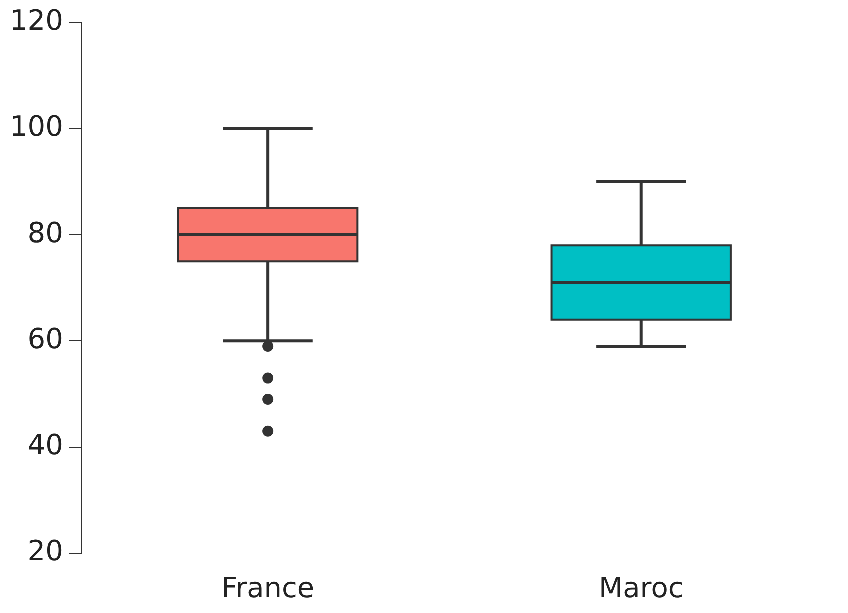  What do you see at coordinates (46, 445) in the screenshot?
I see `y-tick-label: 40` at bounding box center [46, 445].